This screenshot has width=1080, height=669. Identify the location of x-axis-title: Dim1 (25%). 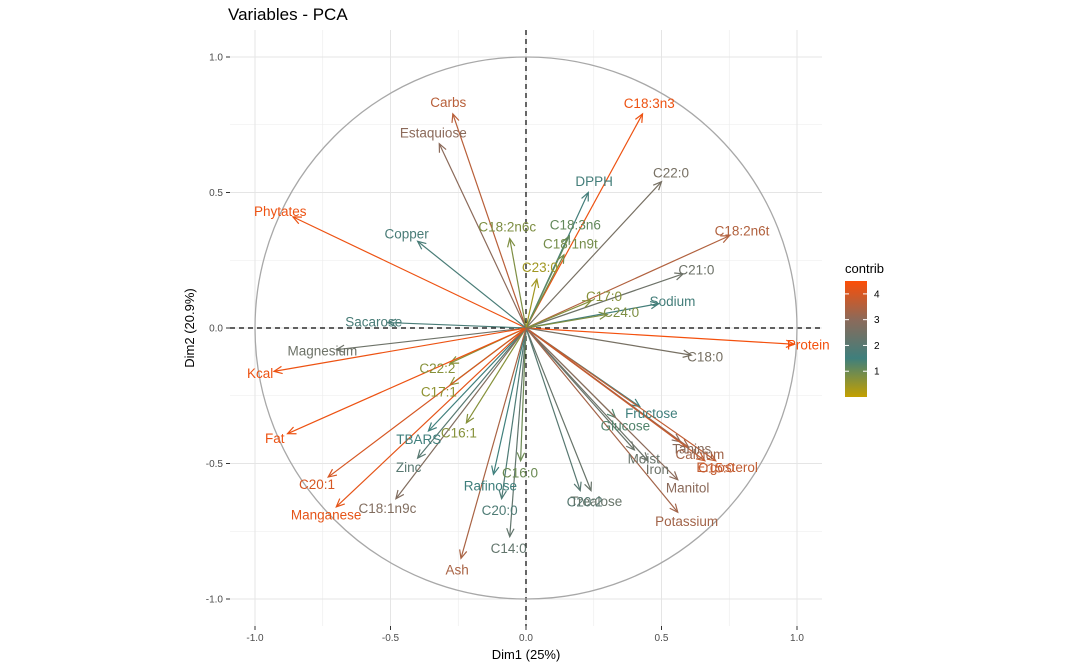
(526, 654).